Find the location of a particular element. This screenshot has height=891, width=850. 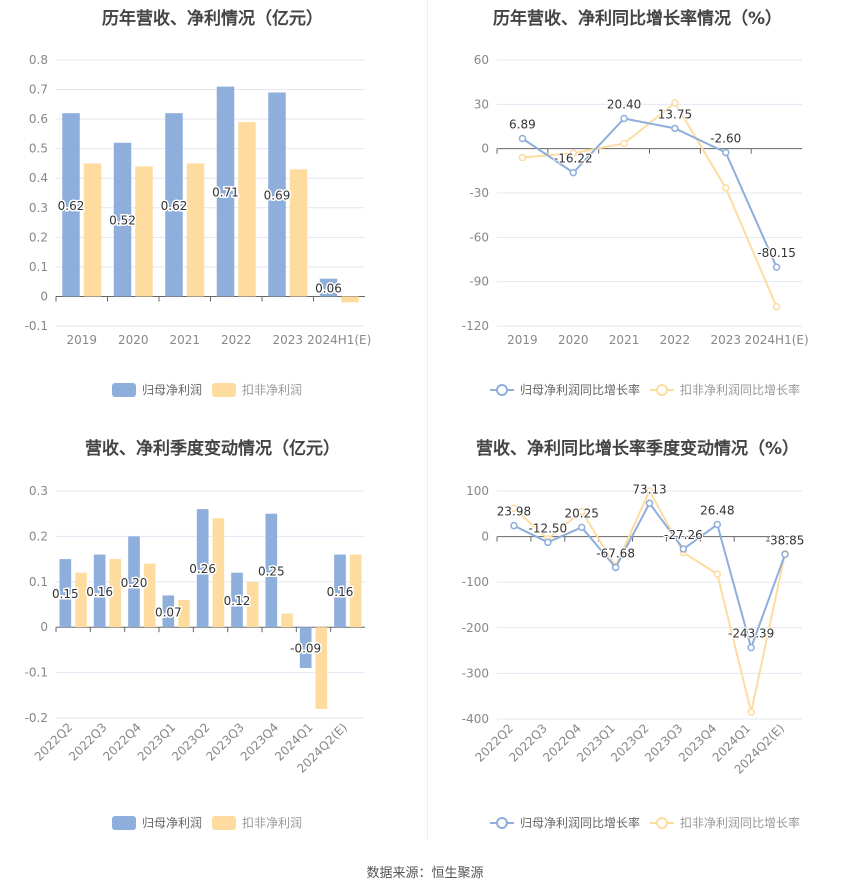

legend-label: 归母净利润 is located at coordinates (172, 823).